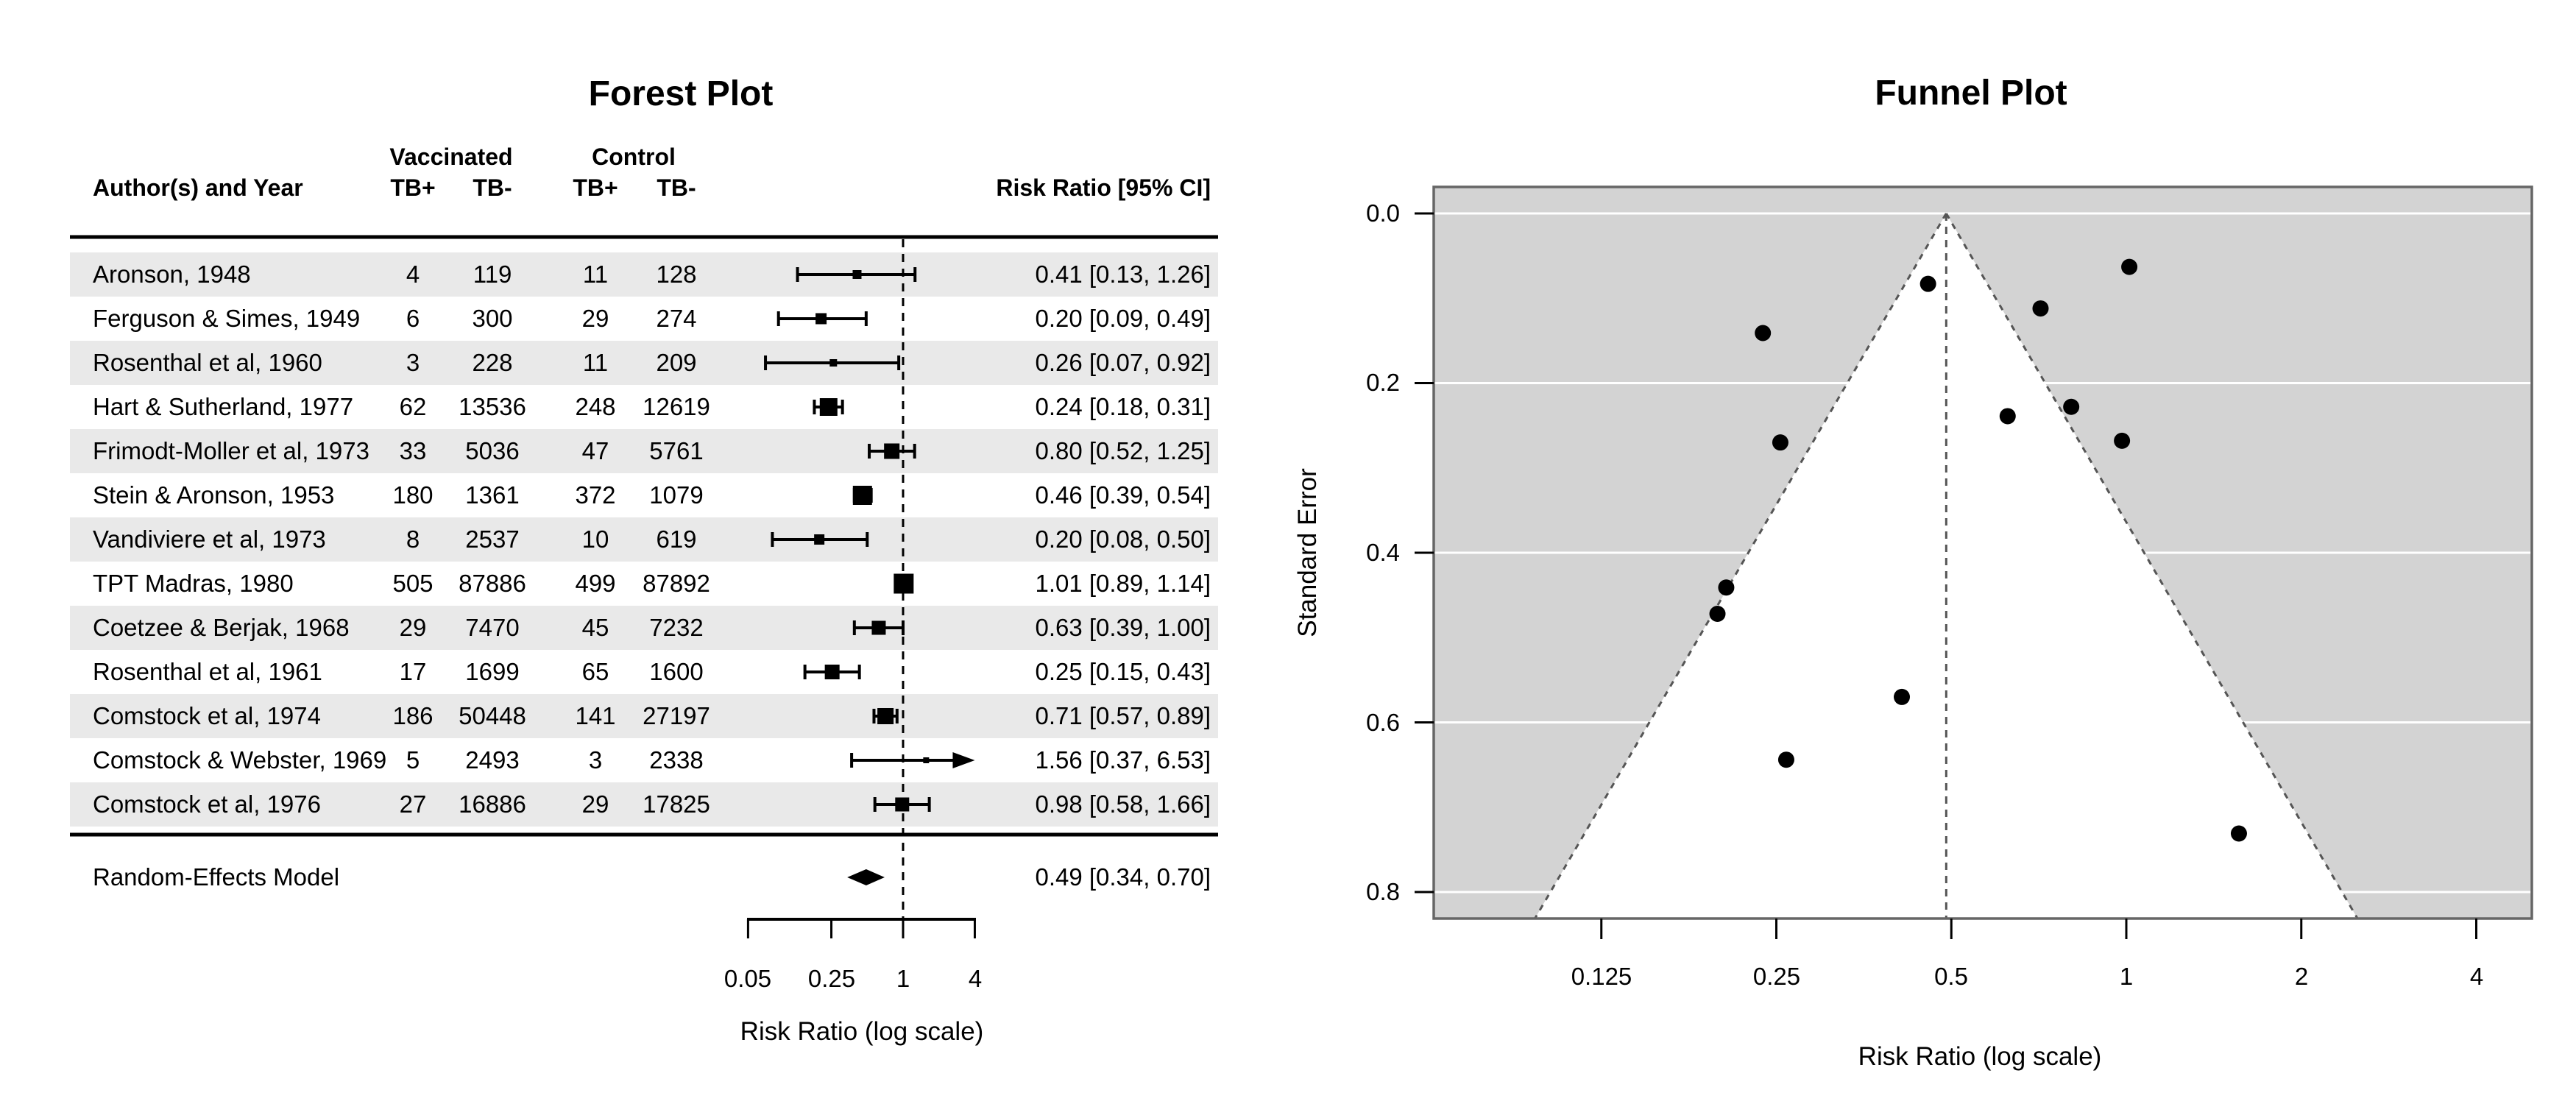 The height and width of the screenshot is (1104, 2576). What do you see at coordinates (1980, 1056) in the screenshot?
I see `funnel-xaxis-title: Risk Ratio (log scale)` at bounding box center [1980, 1056].